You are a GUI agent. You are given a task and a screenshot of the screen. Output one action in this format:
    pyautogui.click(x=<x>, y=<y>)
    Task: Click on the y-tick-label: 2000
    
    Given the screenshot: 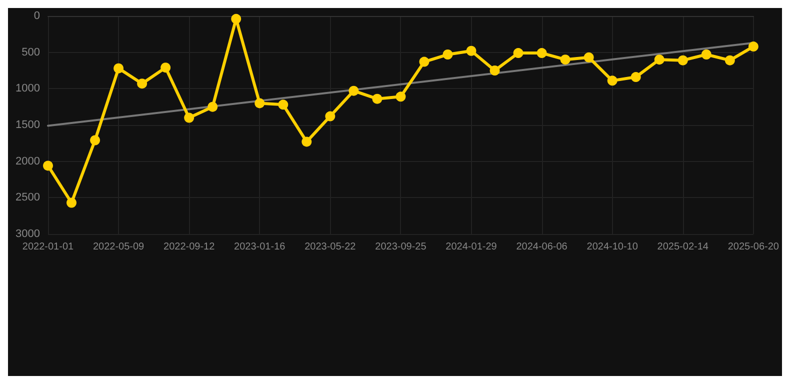 What is the action you would take?
    pyautogui.click(x=28, y=161)
    